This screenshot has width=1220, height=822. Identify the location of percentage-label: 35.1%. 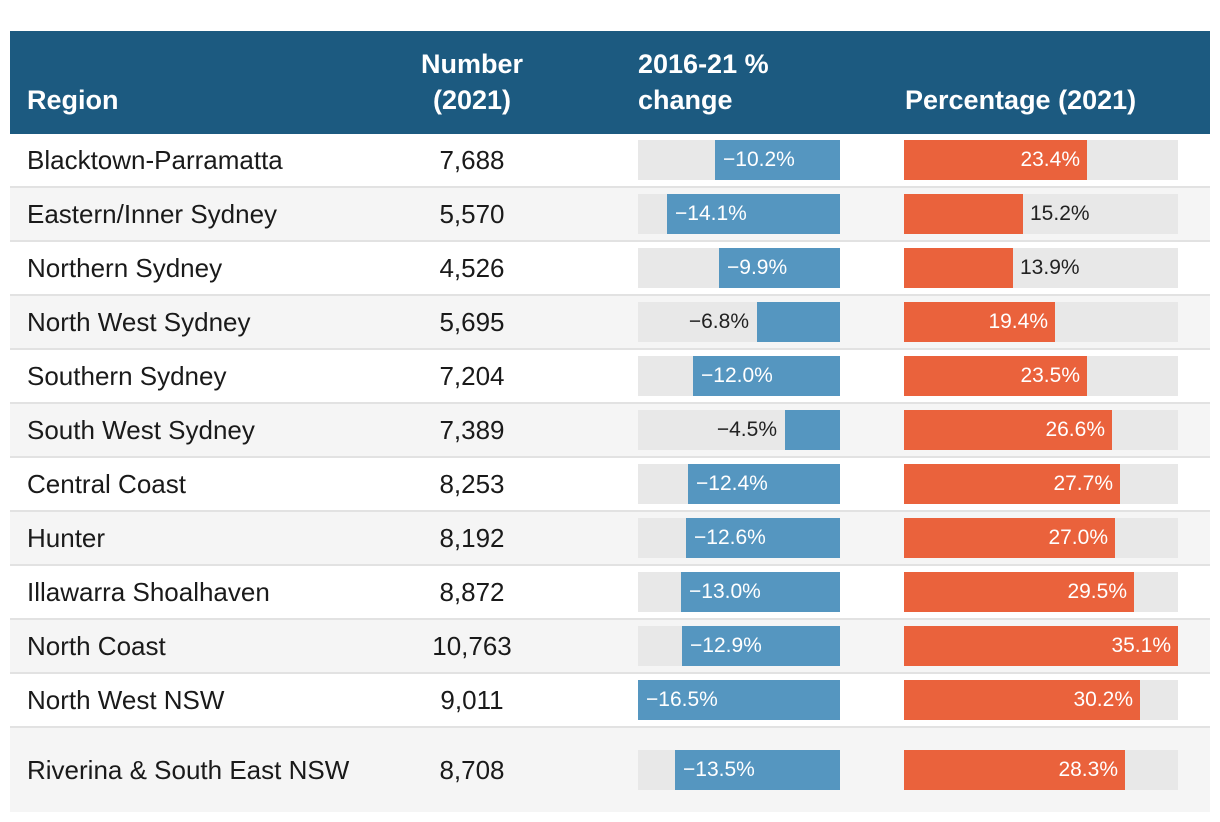
(1141, 645).